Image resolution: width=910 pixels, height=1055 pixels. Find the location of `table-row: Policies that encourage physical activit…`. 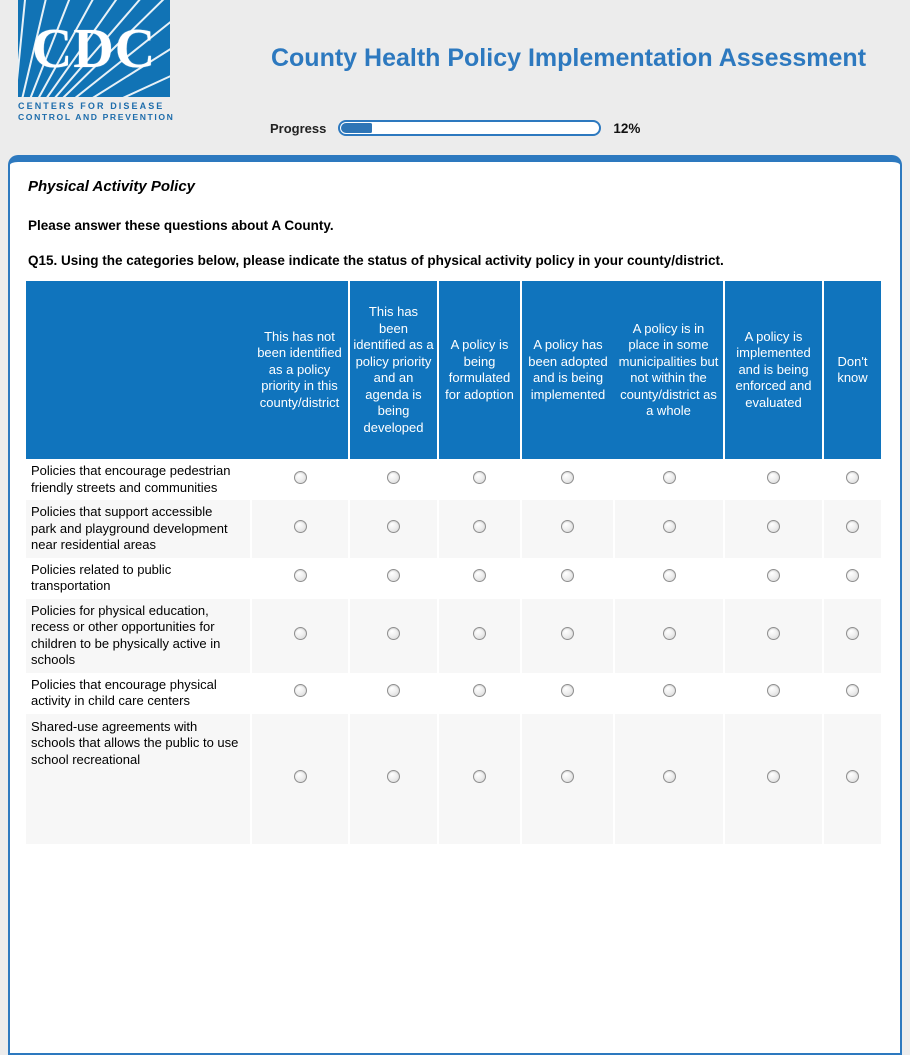

table-row: Policies that encourage physical activit… is located at coordinates (453, 693).